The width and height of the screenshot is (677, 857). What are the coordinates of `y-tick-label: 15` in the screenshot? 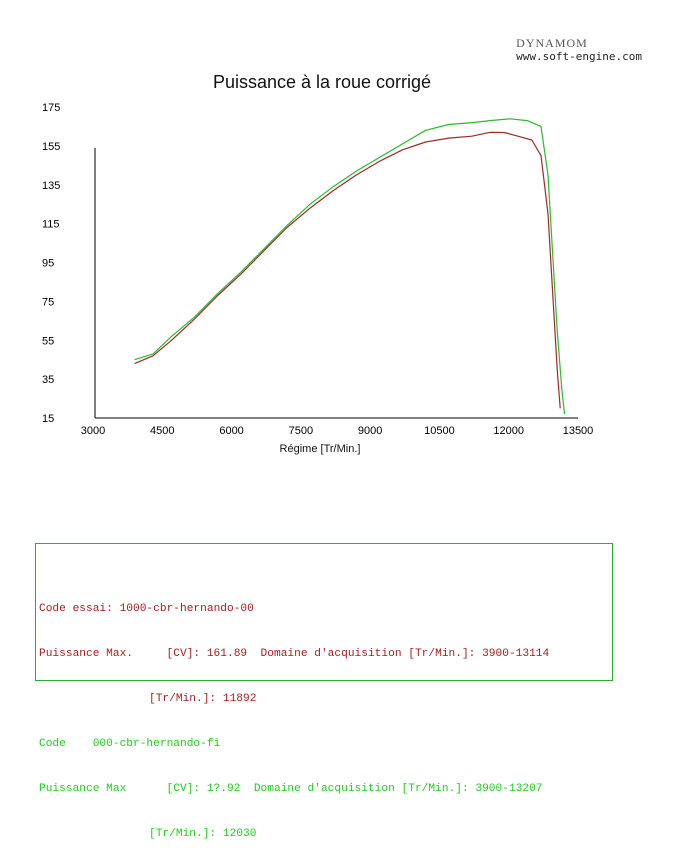 It's located at (48, 419).